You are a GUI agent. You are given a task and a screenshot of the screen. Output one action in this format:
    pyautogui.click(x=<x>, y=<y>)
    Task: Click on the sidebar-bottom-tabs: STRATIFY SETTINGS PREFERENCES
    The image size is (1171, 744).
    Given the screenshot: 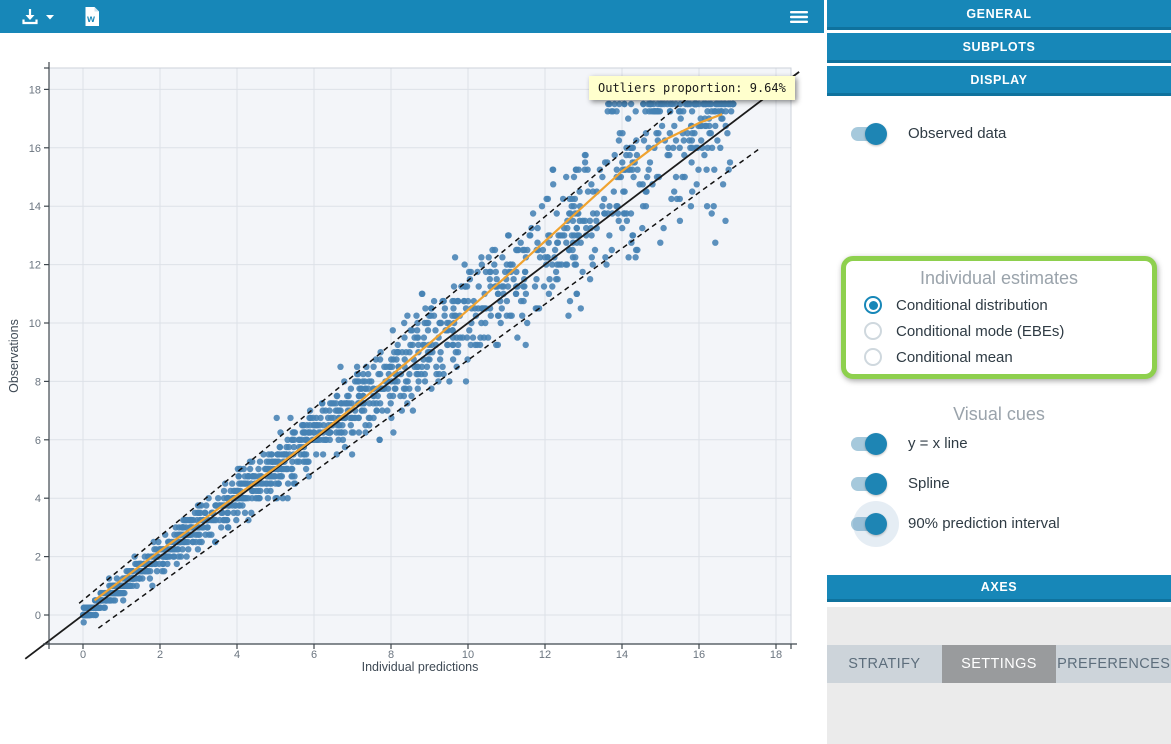 What is the action you would take?
    pyautogui.click(x=999, y=664)
    